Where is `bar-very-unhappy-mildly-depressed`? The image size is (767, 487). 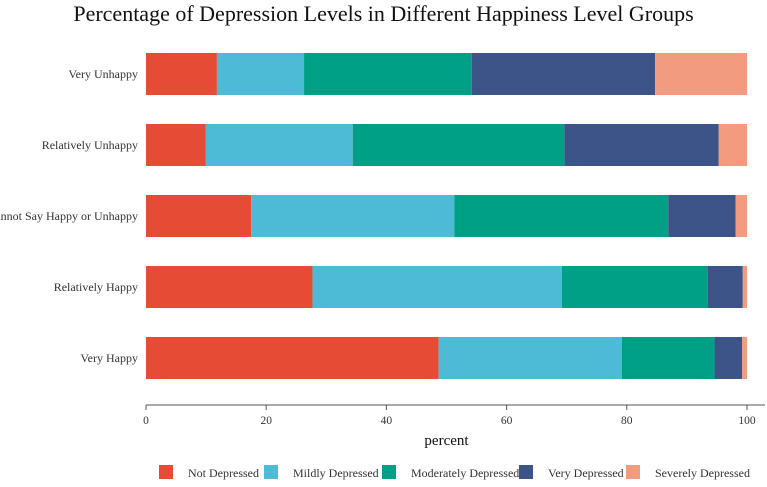
bar-very-unhappy-mildly-depressed is located at coordinates (260, 74).